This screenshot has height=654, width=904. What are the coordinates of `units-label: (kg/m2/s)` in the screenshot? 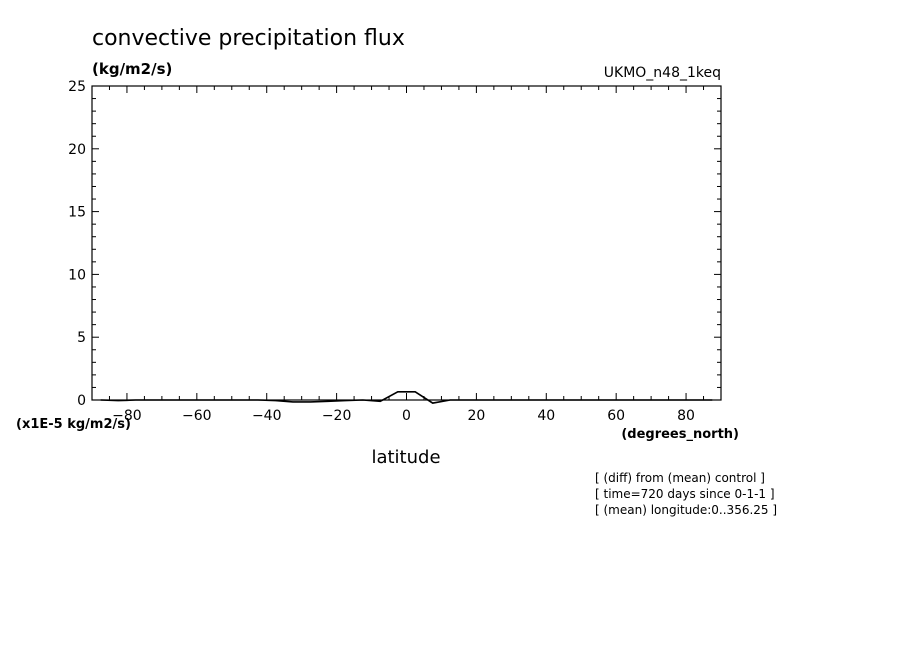 It's located at (132, 69).